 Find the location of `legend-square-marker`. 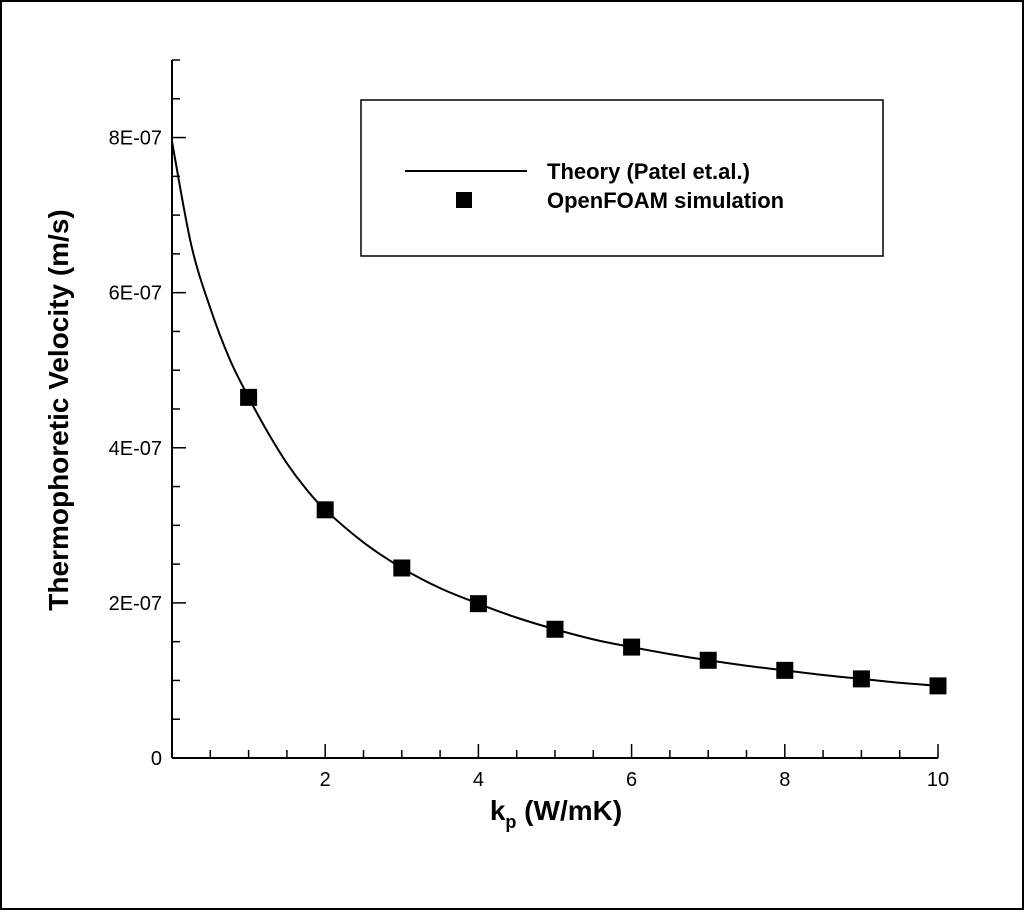

legend-square-marker is located at coordinates (464, 200).